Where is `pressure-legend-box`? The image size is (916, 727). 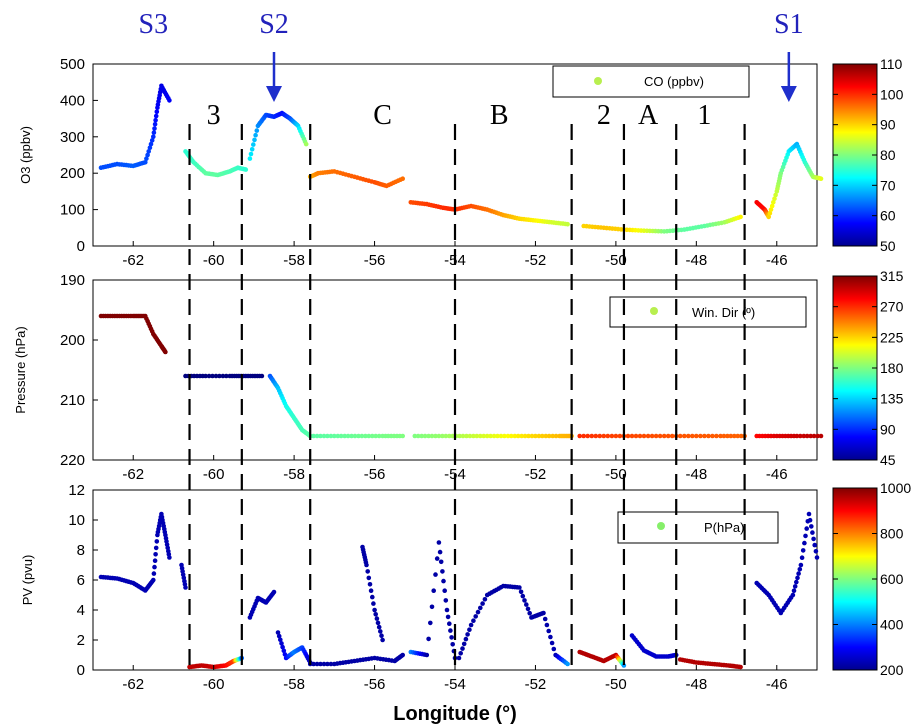 pressure-legend-box is located at coordinates (708, 312).